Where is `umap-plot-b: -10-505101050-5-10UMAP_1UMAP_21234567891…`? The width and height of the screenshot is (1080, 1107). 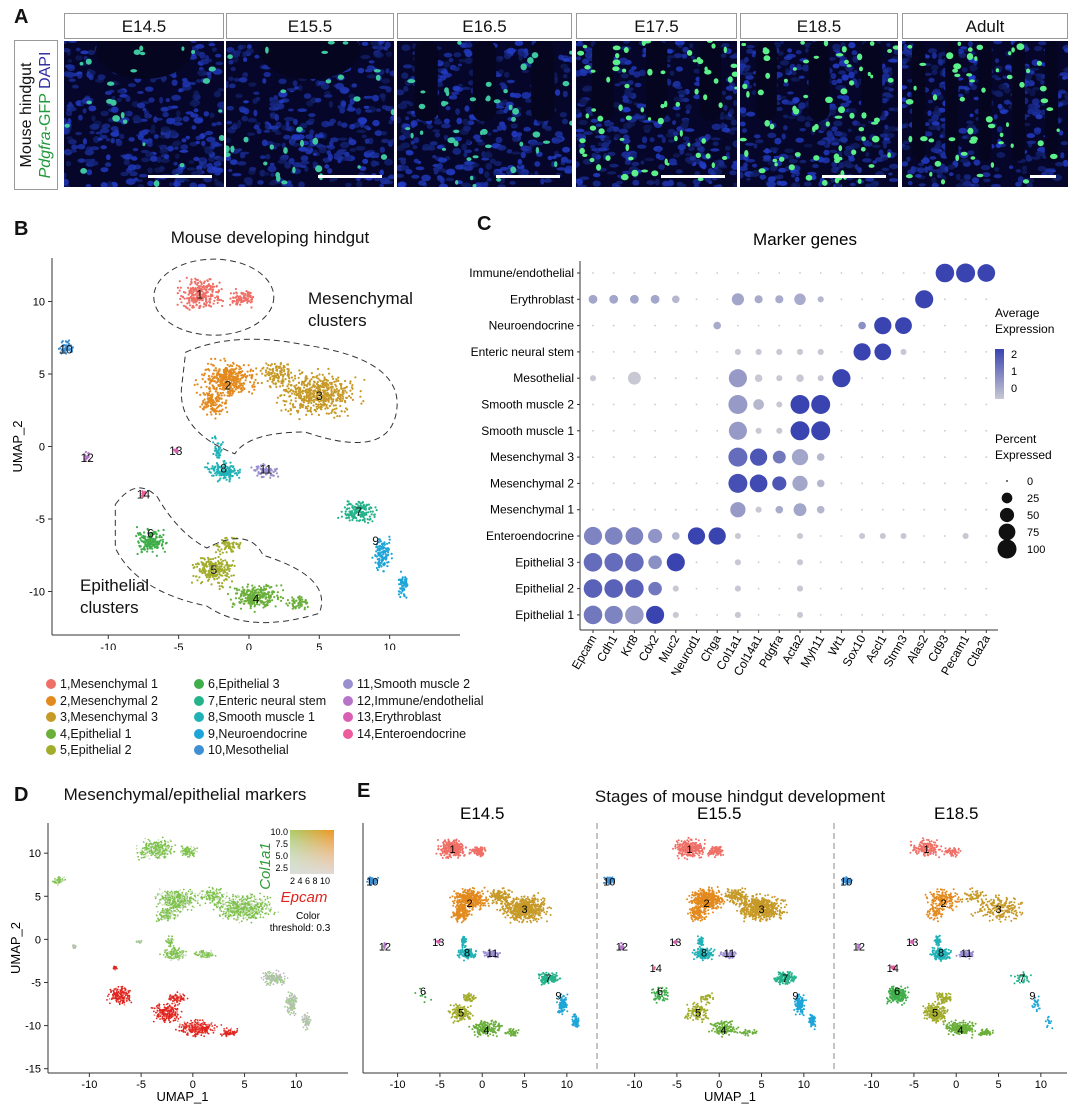 umap-plot-b: -10-505101050-5-10UMAP_1UMAP_21234567891… is located at coordinates (235, 454).